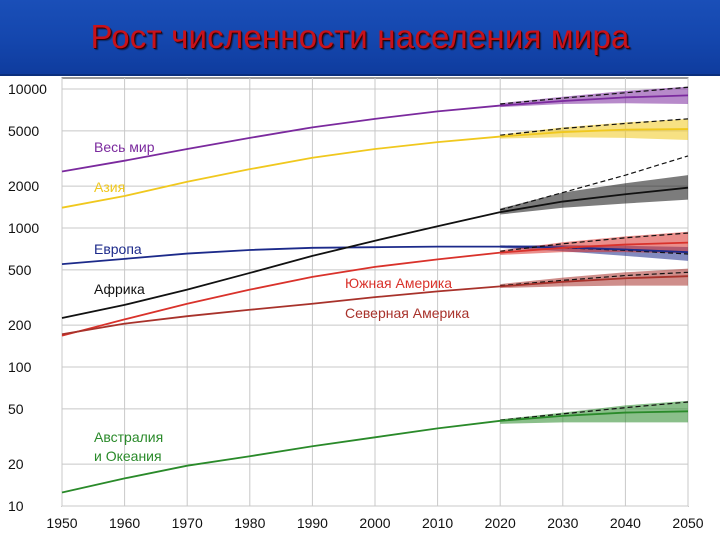 This screenshot has height=540, width=720. Describe the element at coordinates (625, 523) in the screenshot. I see `x-tick-label: 2040` at that location.